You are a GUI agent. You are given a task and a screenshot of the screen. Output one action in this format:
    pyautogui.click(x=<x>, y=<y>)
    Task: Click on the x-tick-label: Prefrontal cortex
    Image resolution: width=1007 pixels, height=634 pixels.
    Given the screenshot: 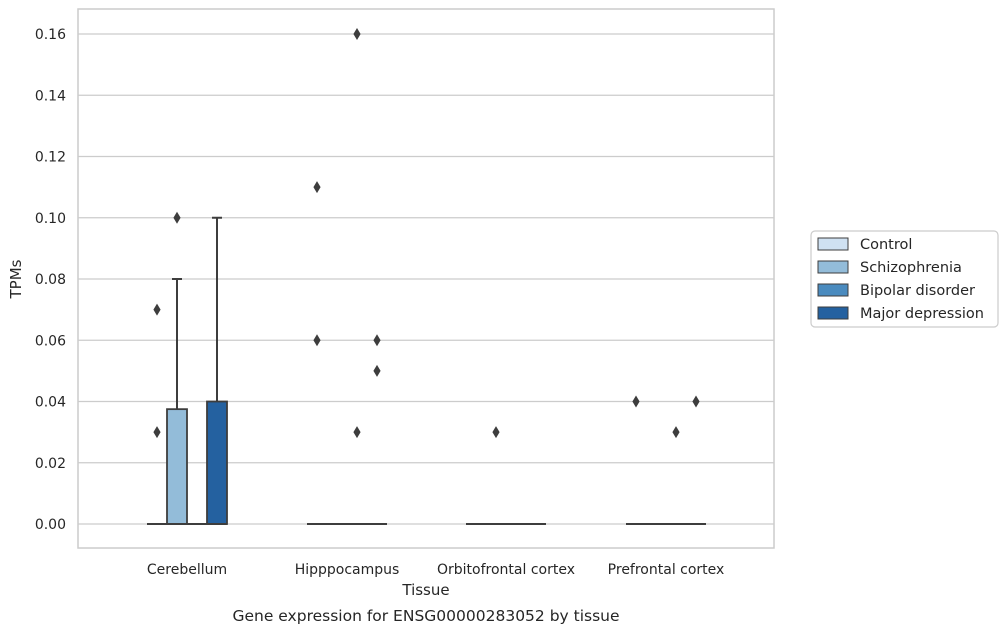 What is the action you would take?
    pyautogui.click(x=666, y=570)
    